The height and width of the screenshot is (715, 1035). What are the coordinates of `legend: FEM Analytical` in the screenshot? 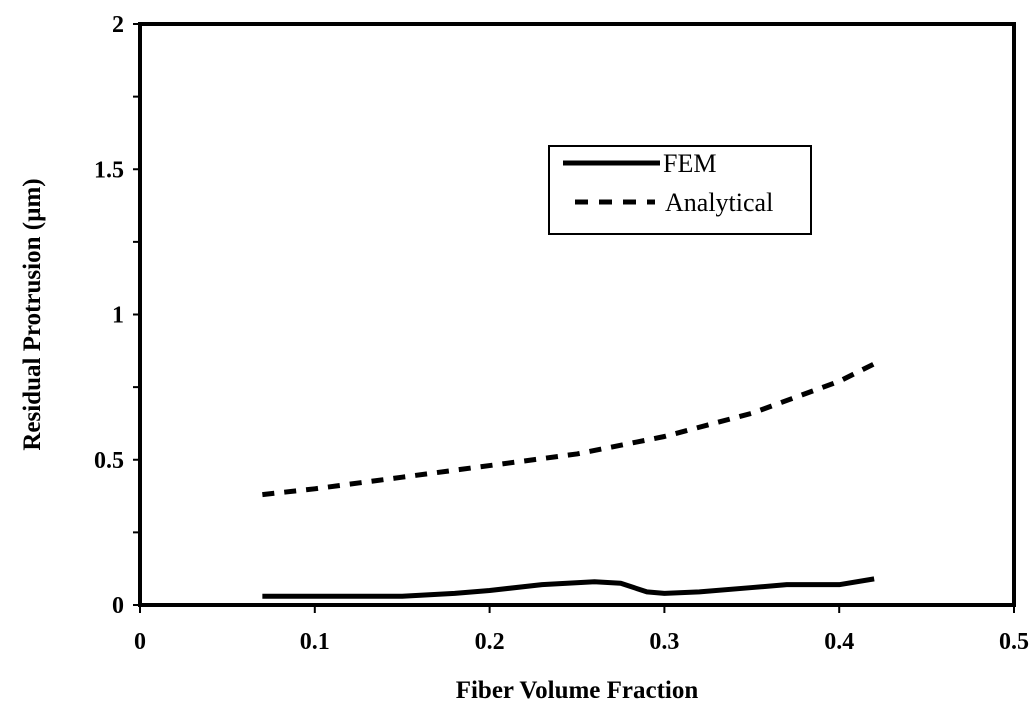 It's located at (680, 190).